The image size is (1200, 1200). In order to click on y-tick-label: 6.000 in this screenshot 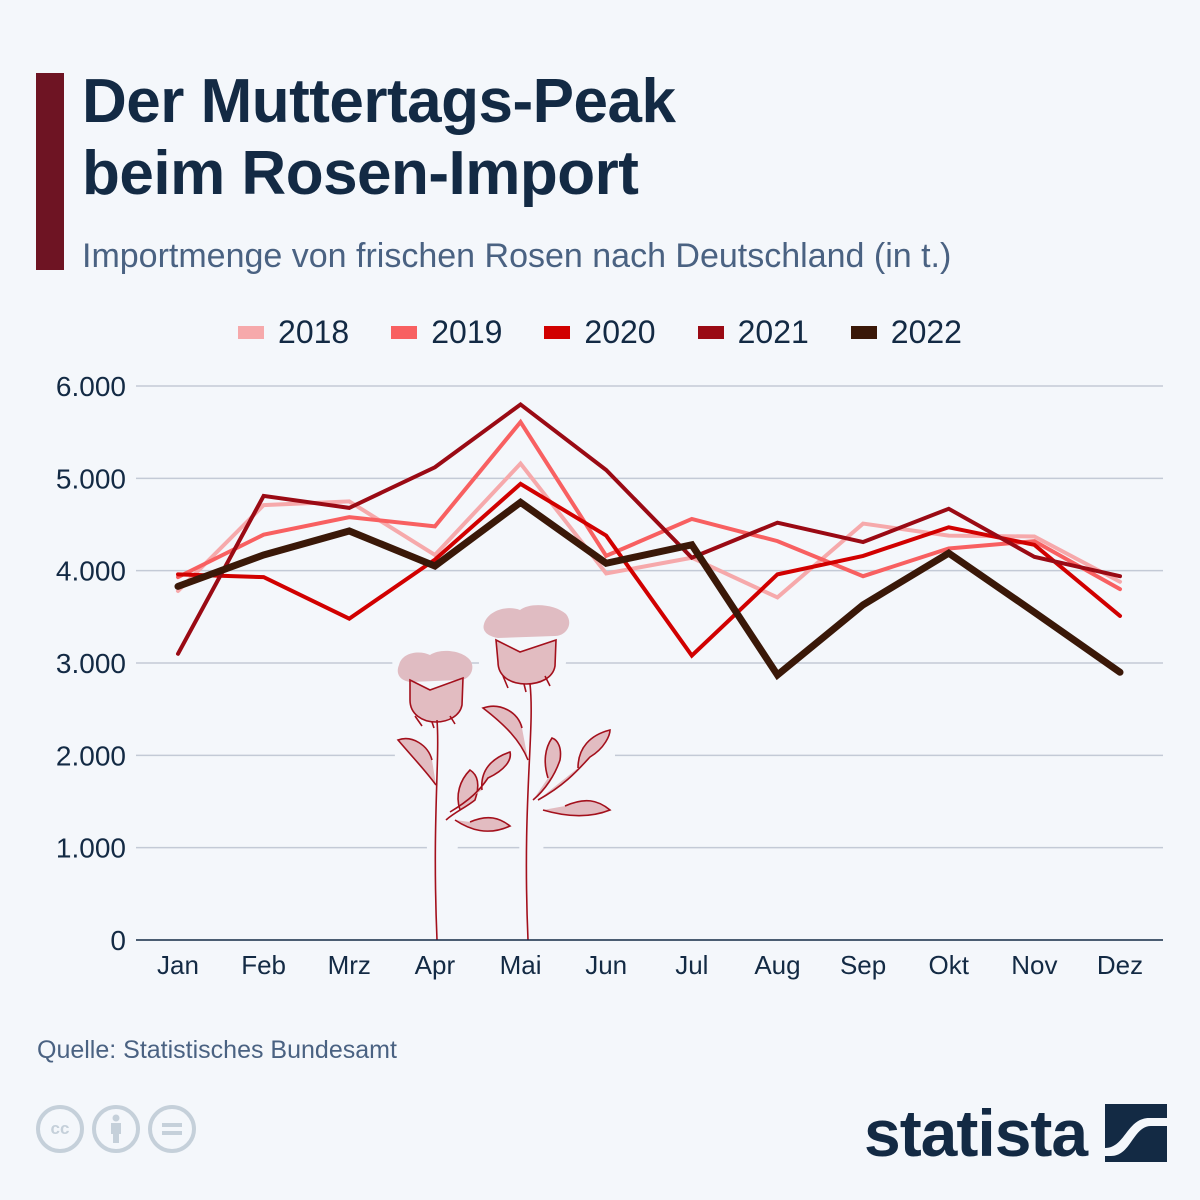, I will do `click(91, 386)`.